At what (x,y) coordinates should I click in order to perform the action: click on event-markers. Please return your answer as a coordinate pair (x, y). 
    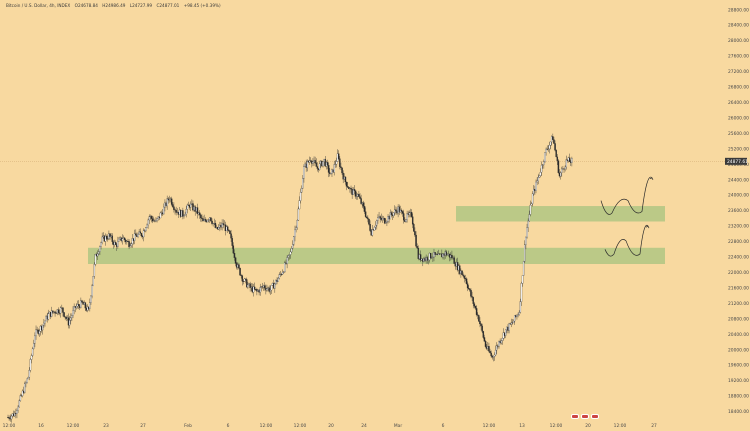
    Looking at the image, I should click on (585, 416).